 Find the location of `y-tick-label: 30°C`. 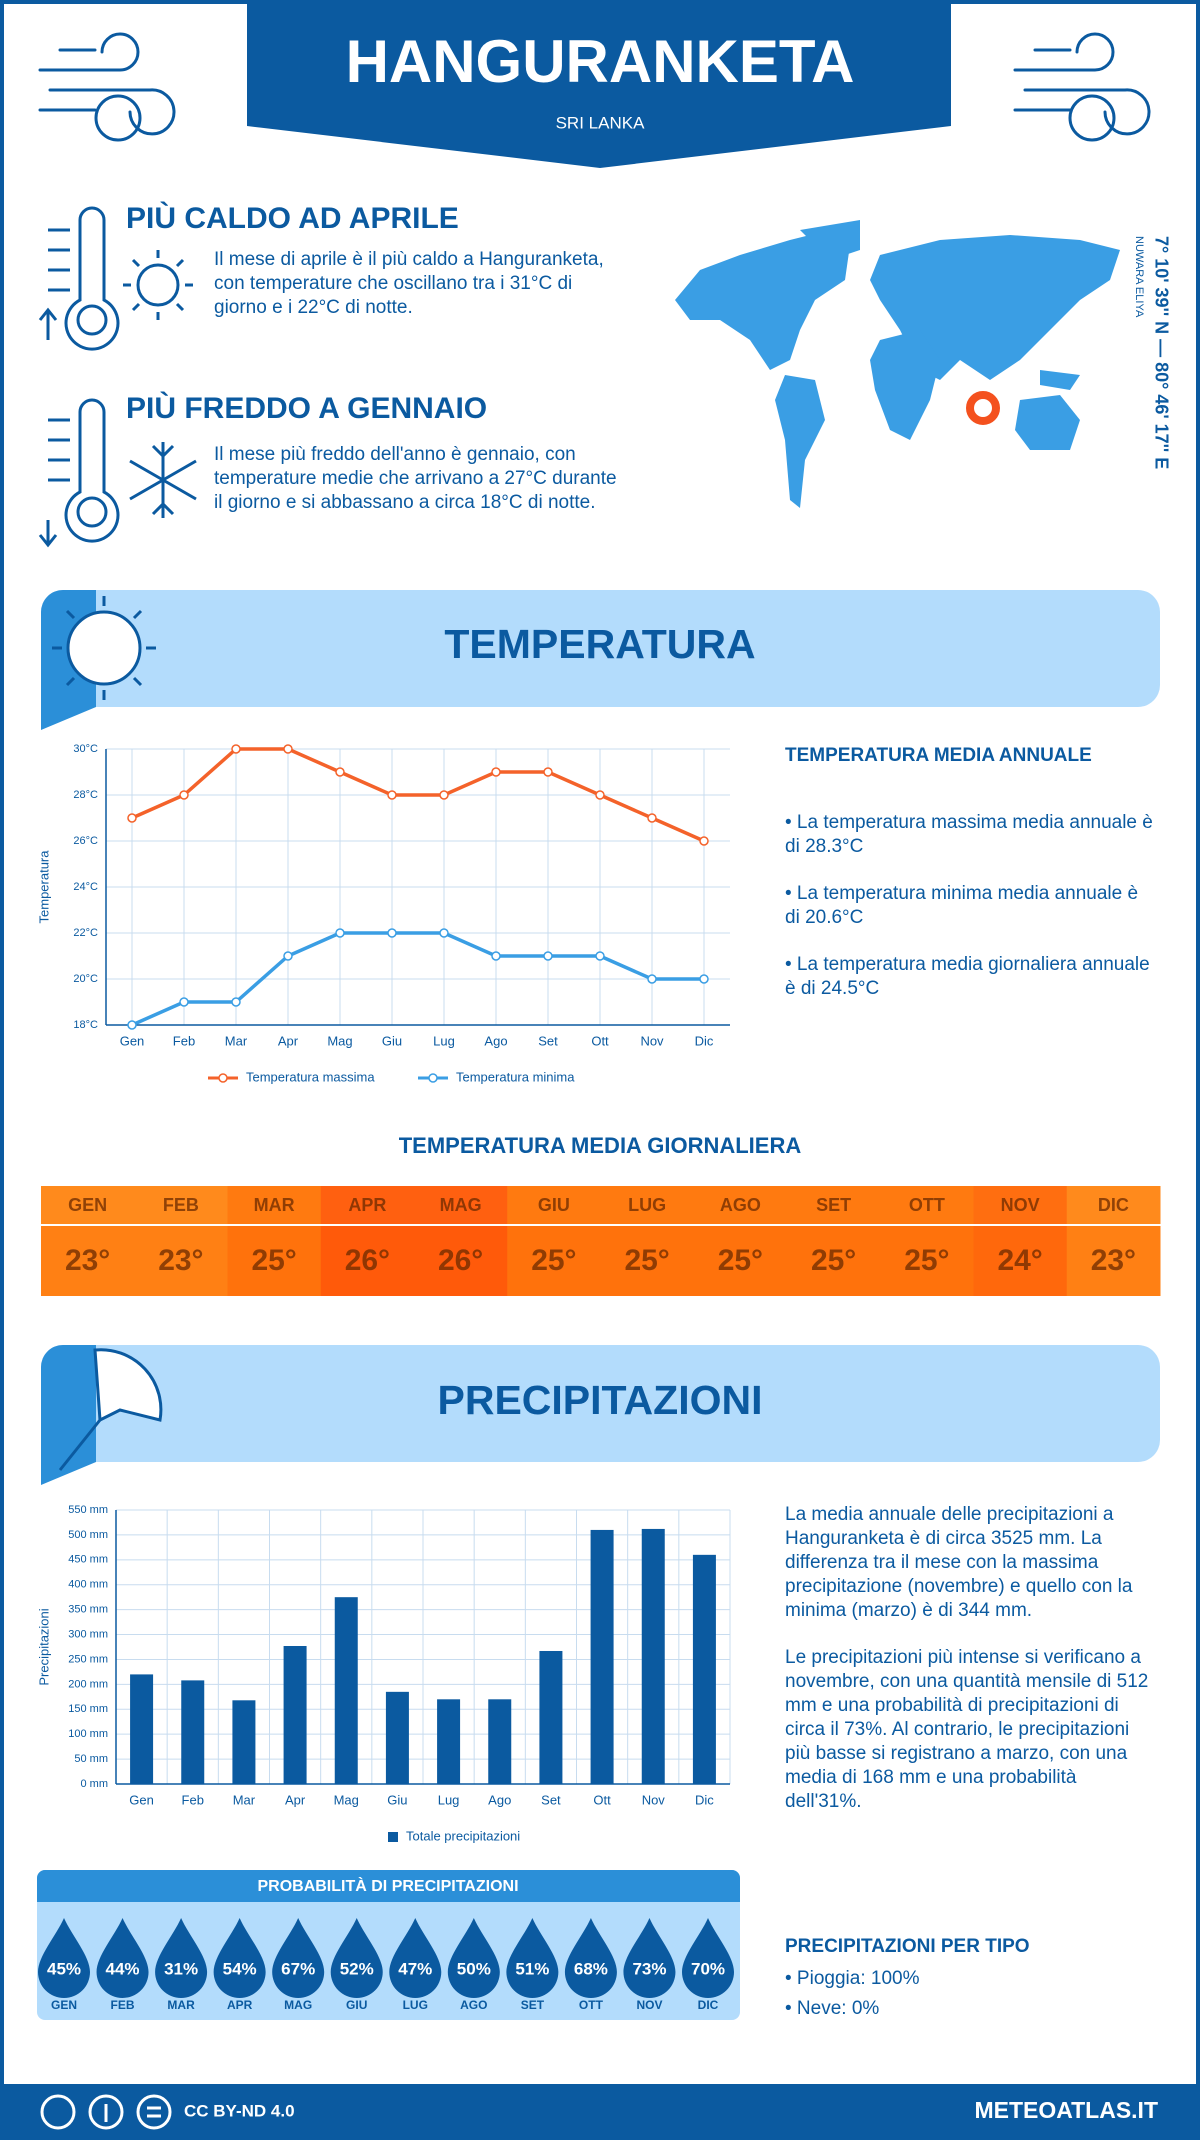

y-tick-label: 30°C is located at coordinates (85, 749).